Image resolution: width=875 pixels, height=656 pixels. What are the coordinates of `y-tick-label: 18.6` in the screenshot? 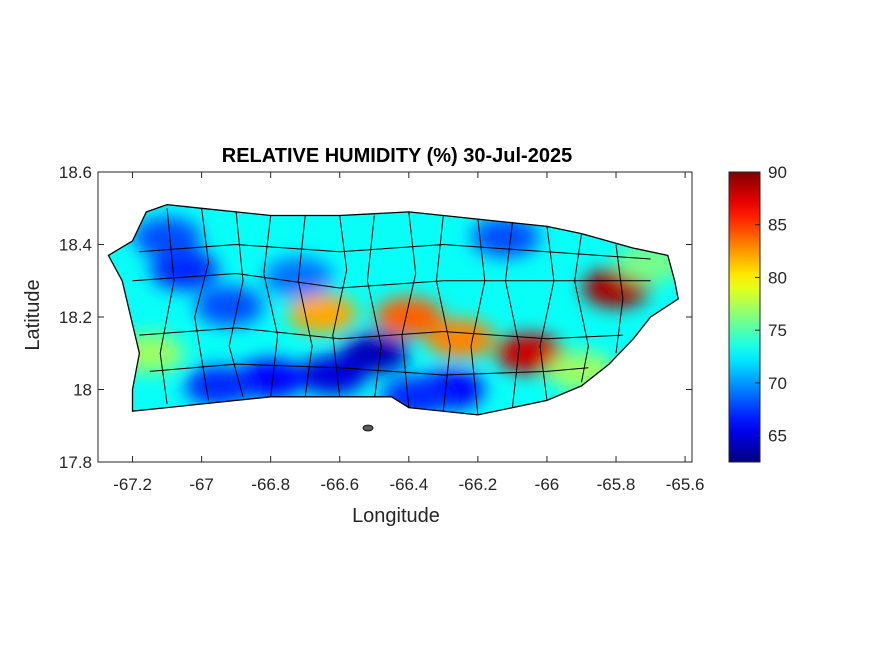 It's located at (75, 172).